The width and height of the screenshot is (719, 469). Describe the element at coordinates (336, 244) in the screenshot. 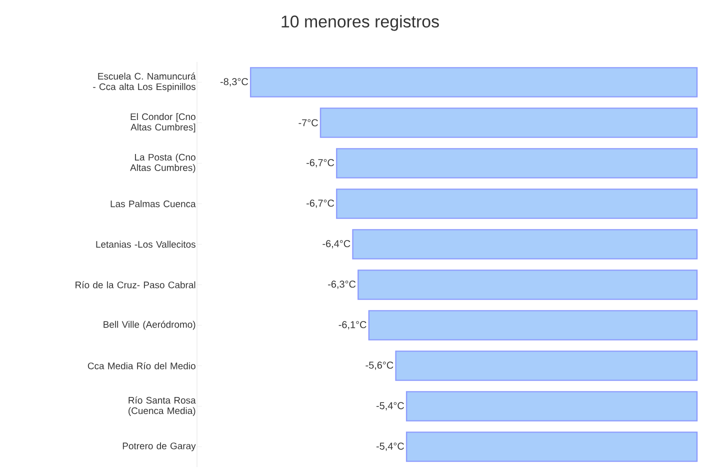

I see `data-label: -6,4°C` at that location.